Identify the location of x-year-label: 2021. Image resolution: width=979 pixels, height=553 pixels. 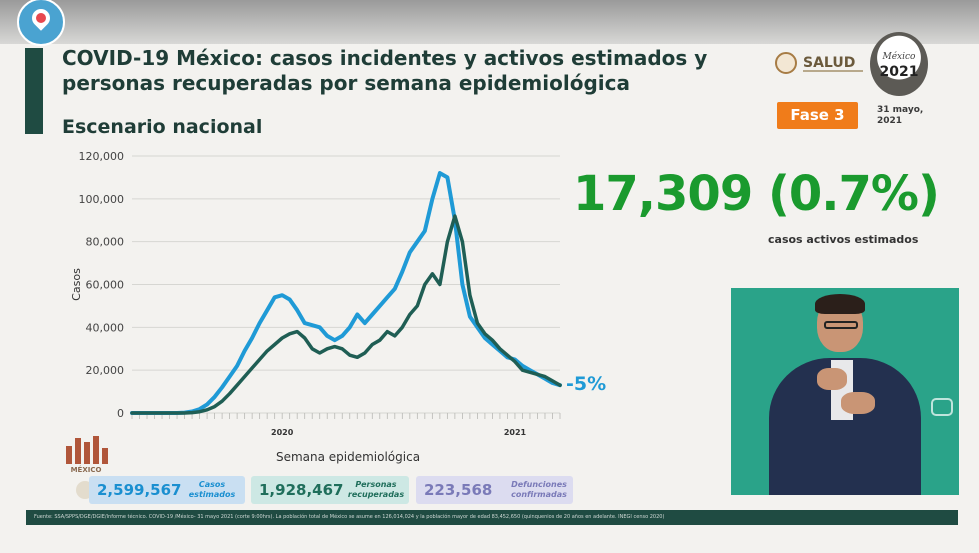
(515, 432).